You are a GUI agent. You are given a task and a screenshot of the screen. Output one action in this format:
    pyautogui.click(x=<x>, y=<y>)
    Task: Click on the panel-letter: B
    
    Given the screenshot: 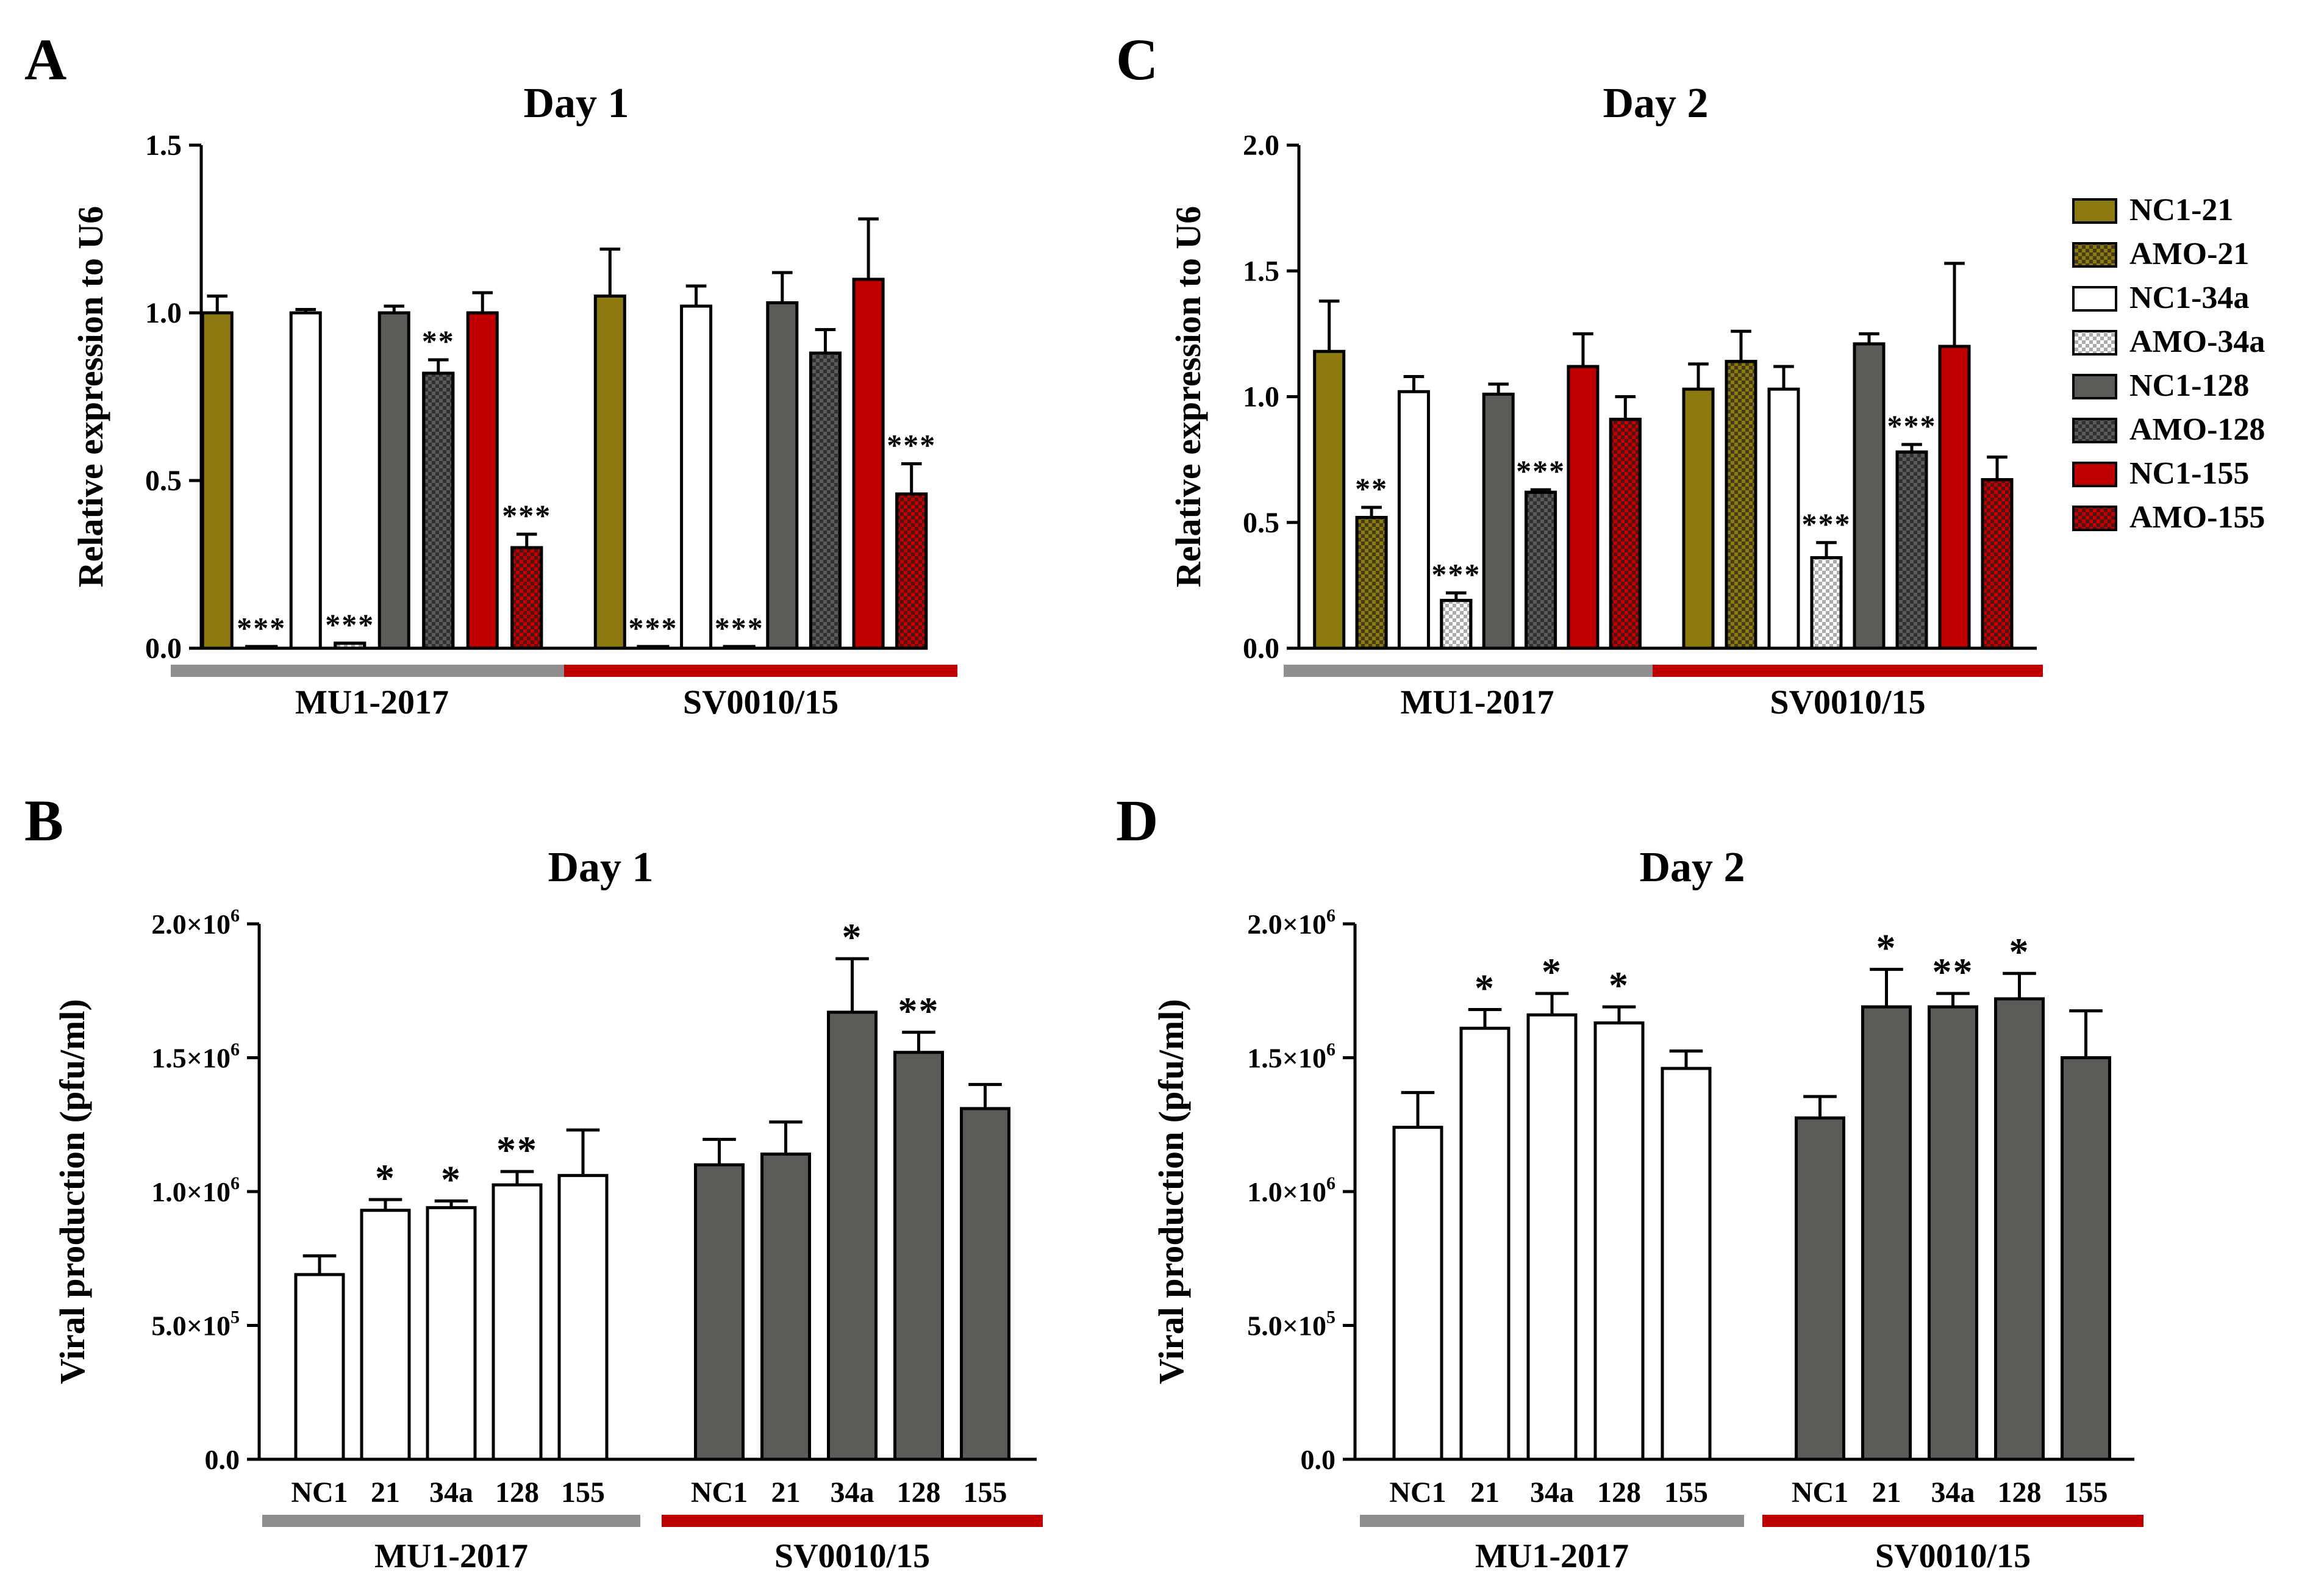 What is the action you would take?
    pyautogui.click(x=43, y=821)
    